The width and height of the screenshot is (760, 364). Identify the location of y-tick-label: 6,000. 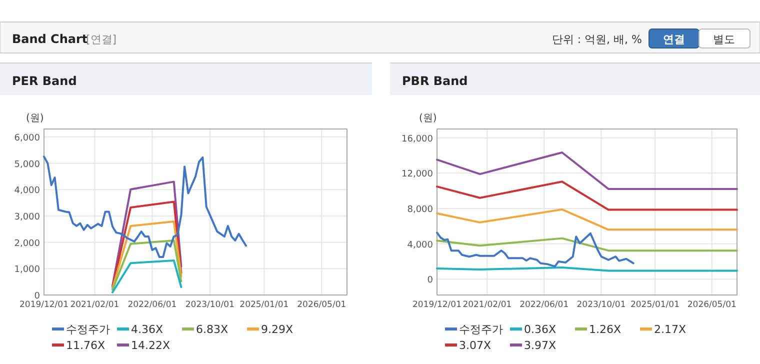
(27, 138).